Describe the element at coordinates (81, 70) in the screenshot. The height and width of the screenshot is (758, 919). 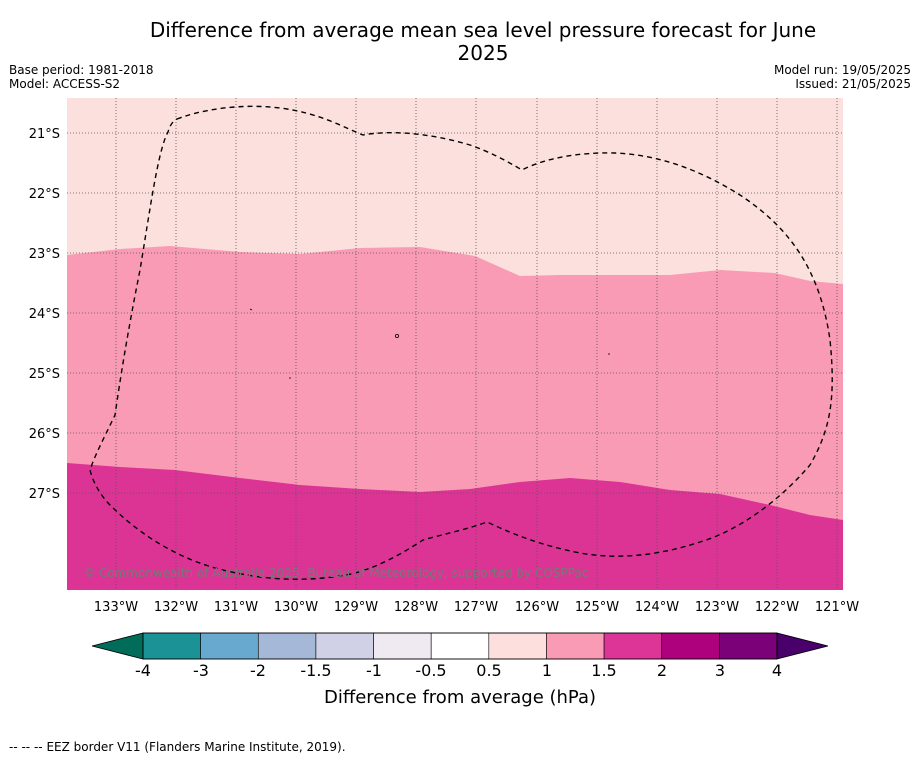
I see `base-period: Base period: 1981-2018` at that location.